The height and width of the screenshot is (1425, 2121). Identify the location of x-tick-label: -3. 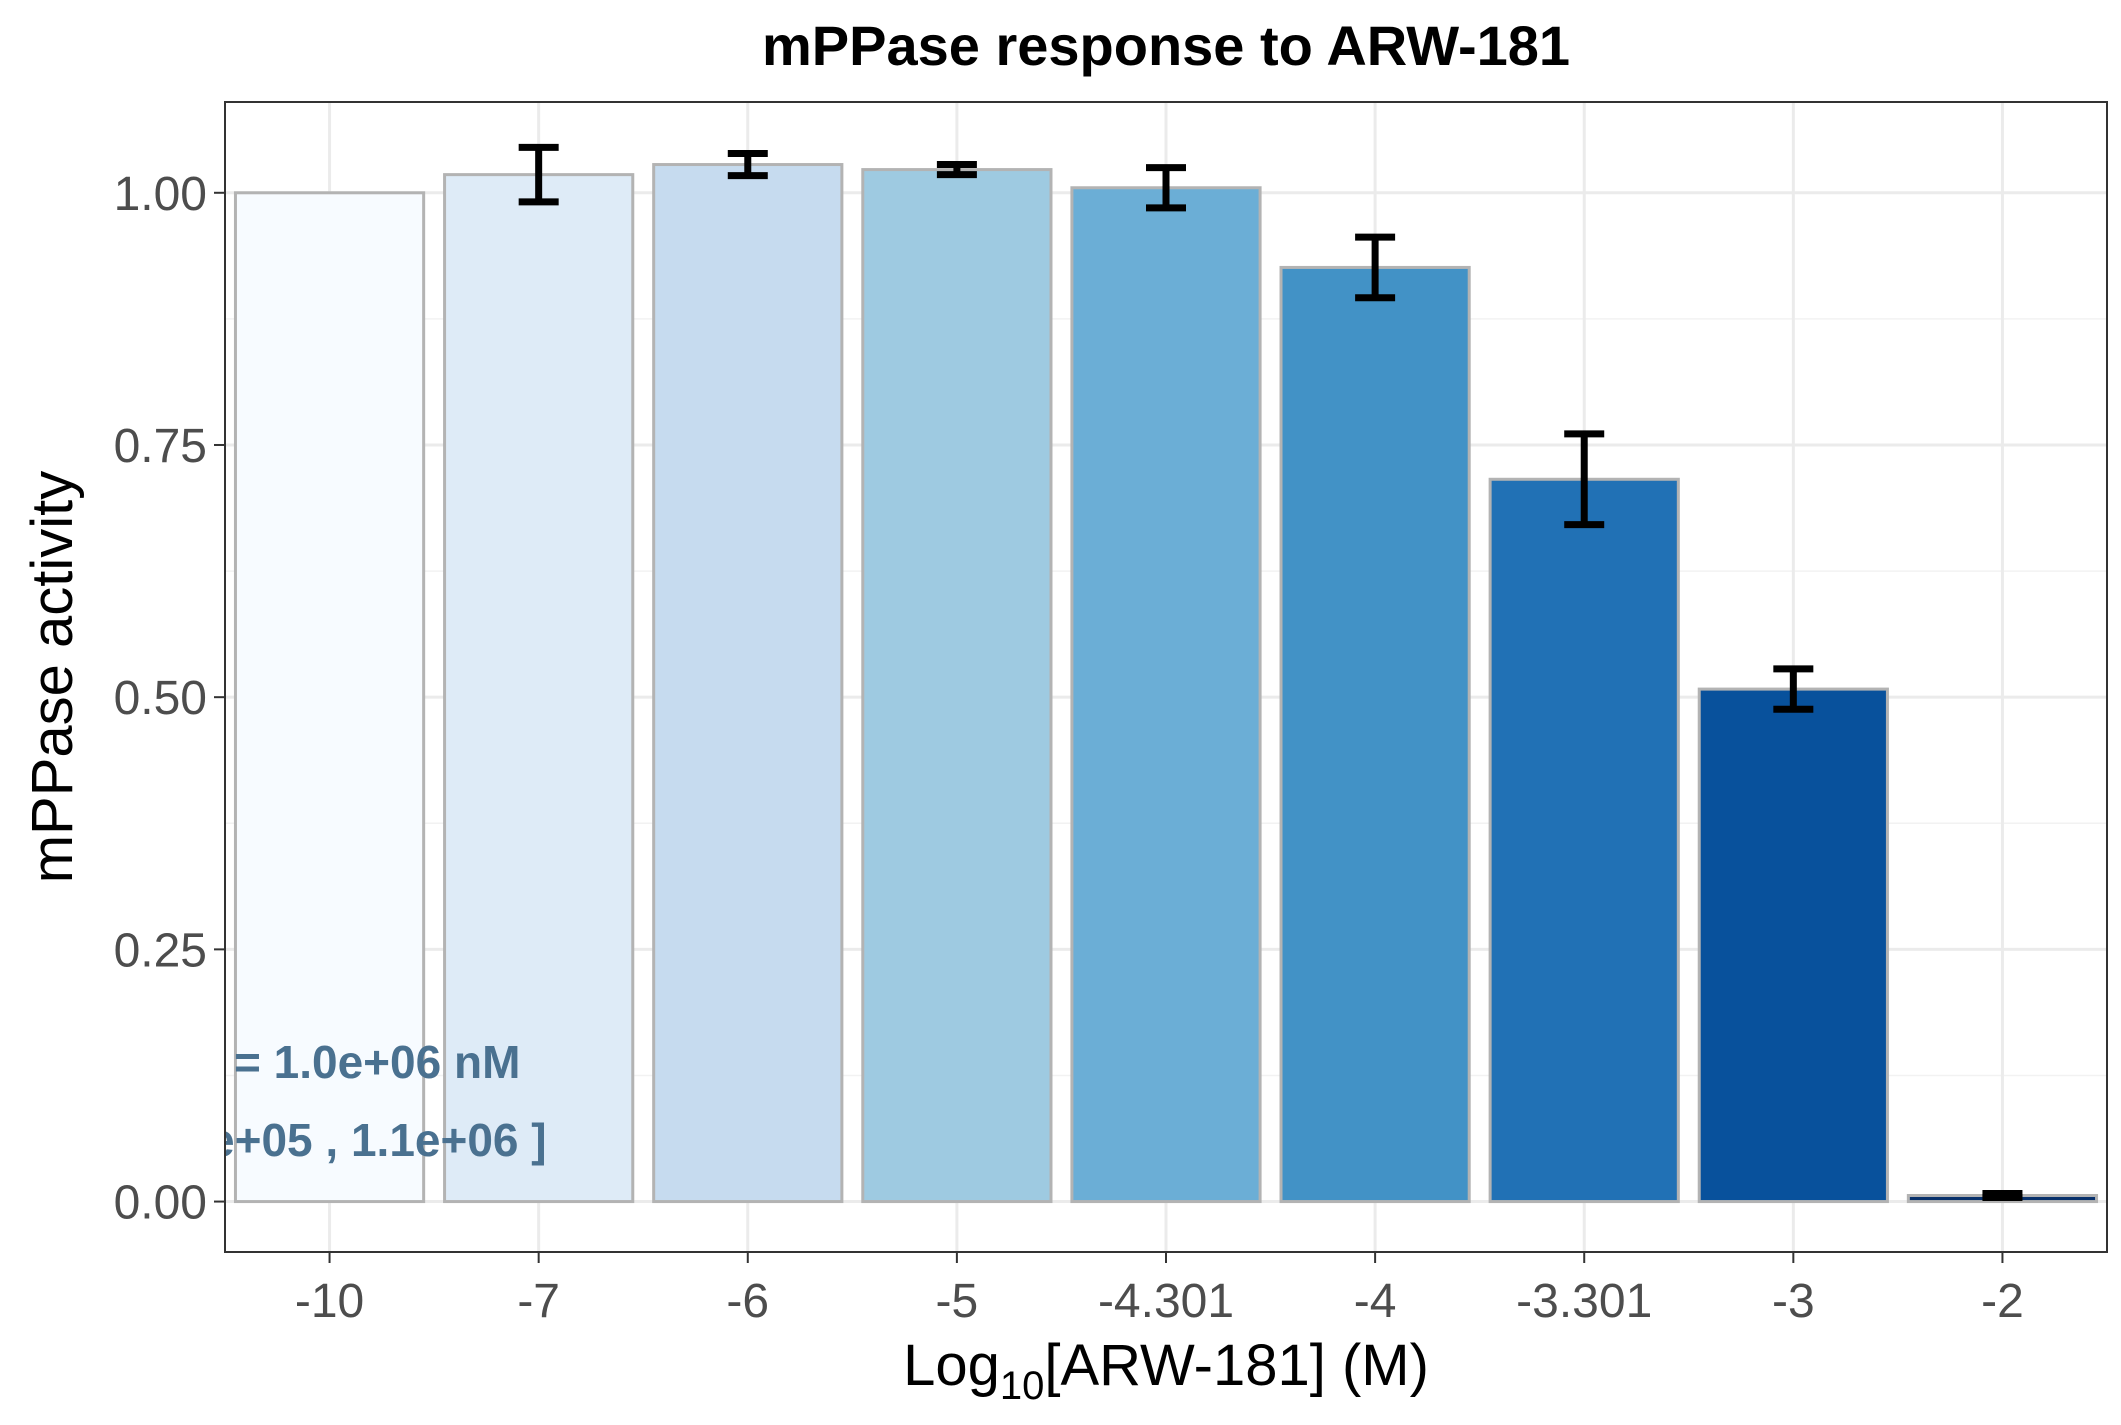
(1793, 1301).